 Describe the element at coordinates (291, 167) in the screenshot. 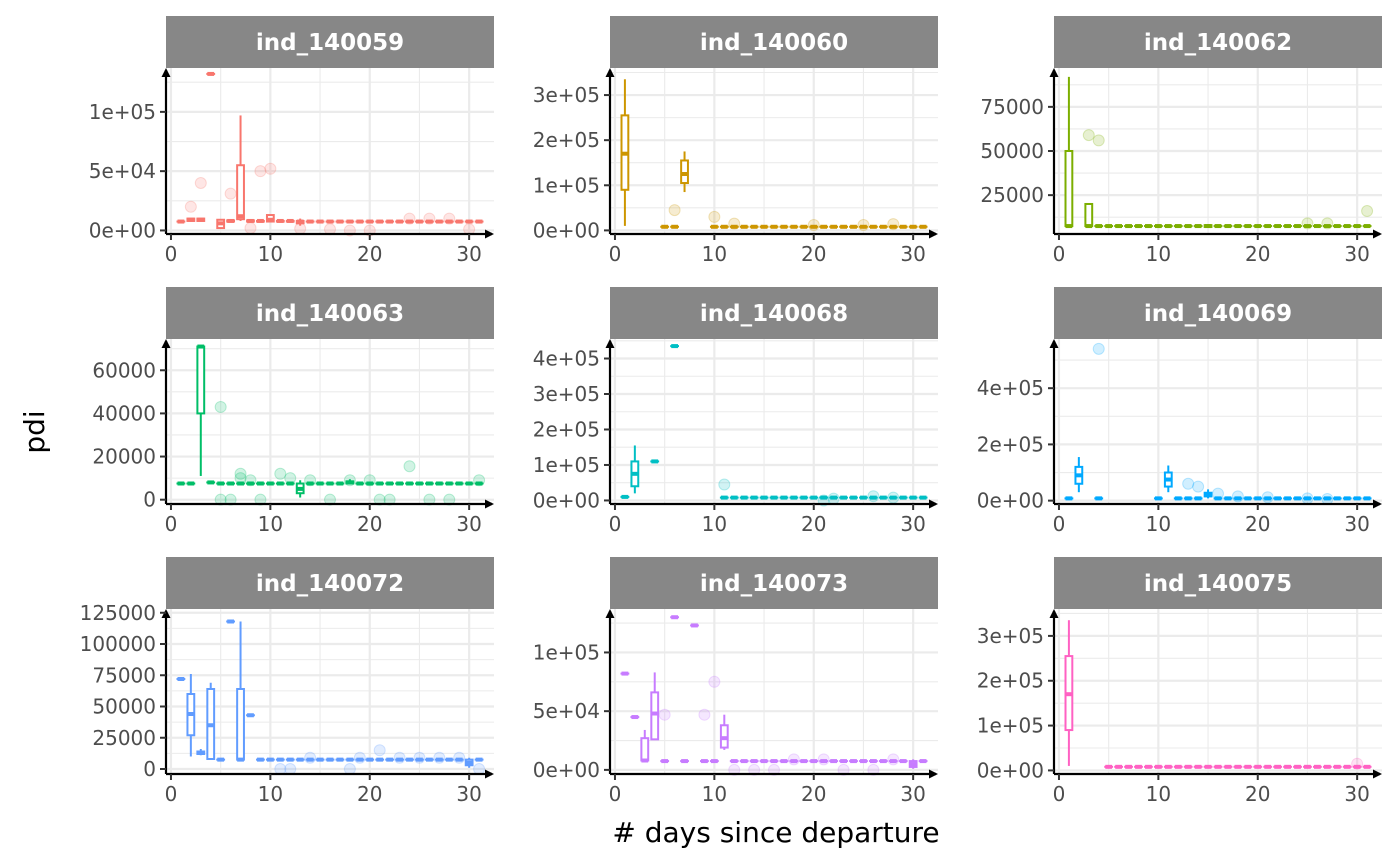

I see `axes: 0 10 20 30 0e+00 5e+04 1e+05` at that location.